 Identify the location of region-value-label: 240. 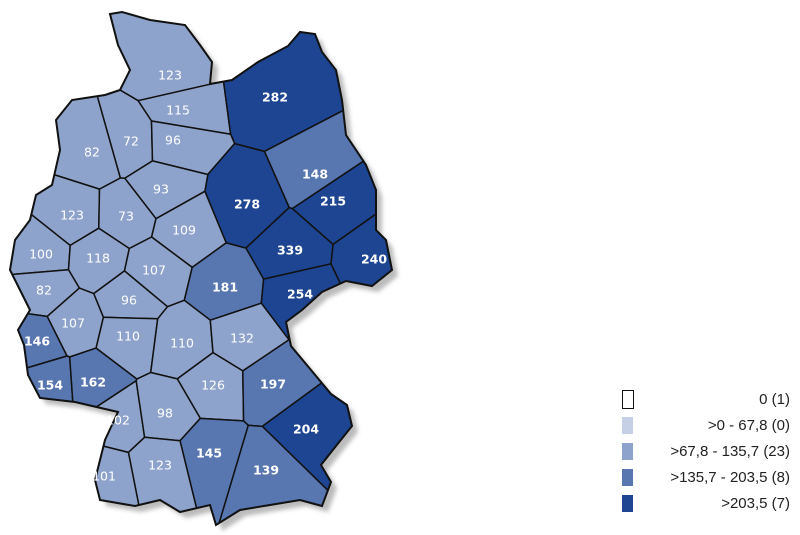
(374, 259).